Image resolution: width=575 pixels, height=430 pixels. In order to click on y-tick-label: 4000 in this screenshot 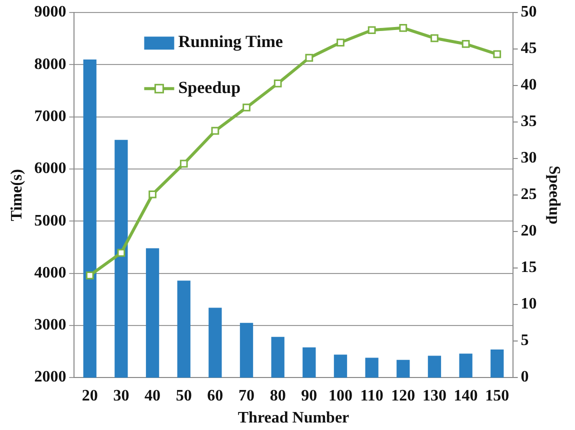, I will do `click(50, 273)`.